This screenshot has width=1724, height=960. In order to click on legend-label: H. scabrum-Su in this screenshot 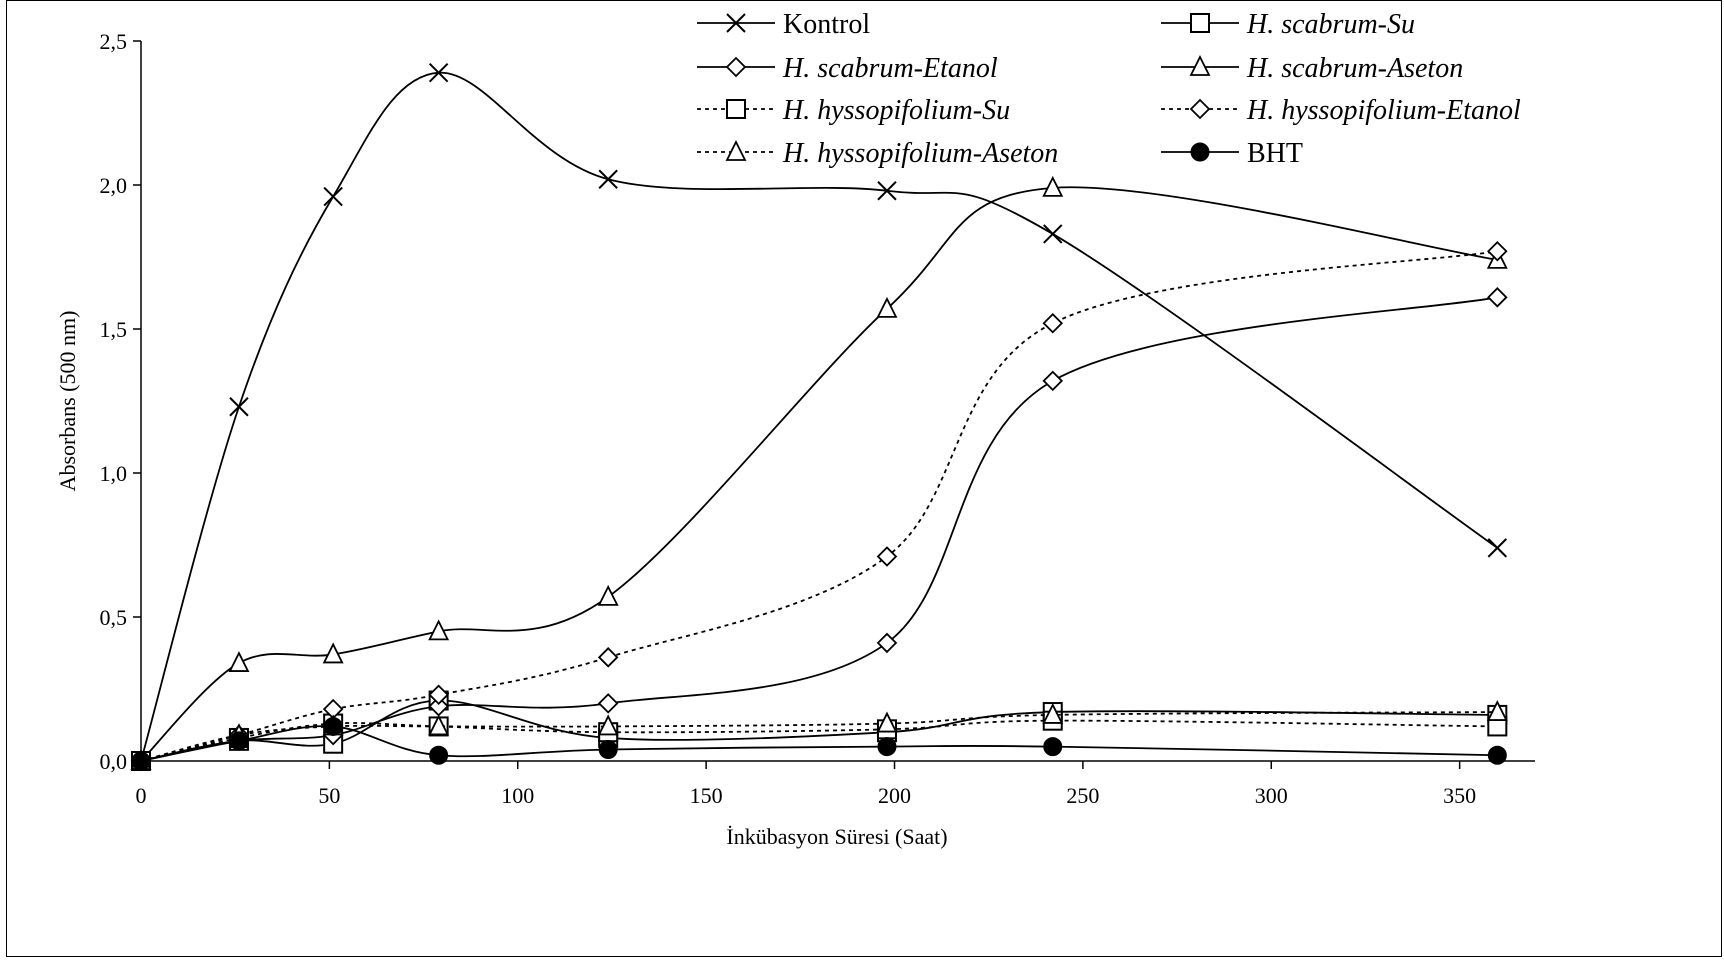, I will do `click(1330, 24)`.